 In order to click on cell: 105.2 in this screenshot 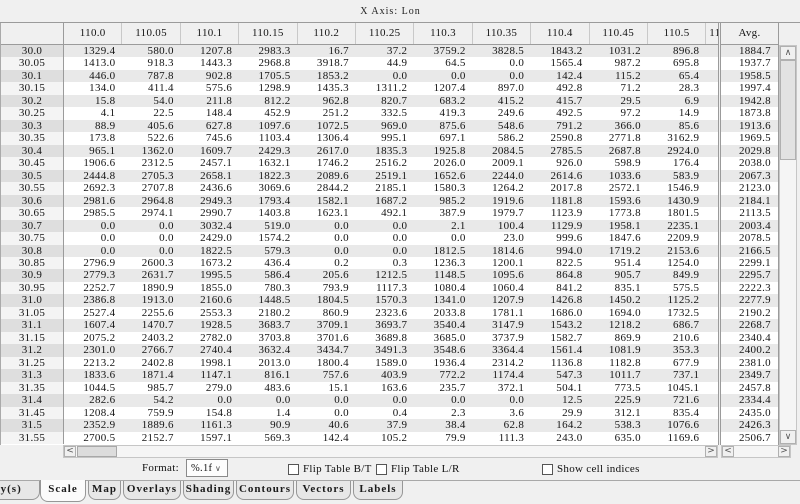, I will do `click(394, 437)`.